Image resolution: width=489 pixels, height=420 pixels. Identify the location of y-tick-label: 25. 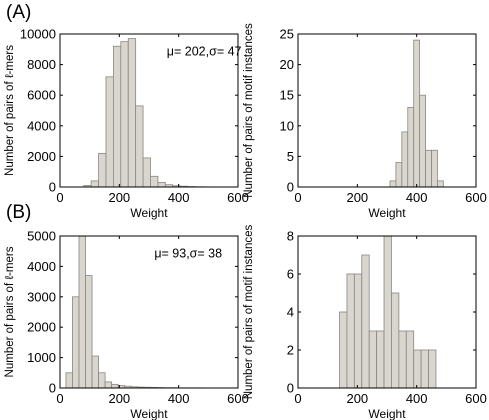
(287, 34).